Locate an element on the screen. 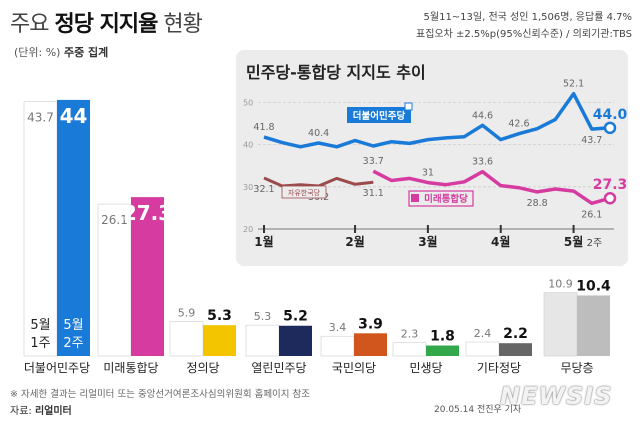 The width and height of the screenshot is (640, 427). legend-label-united: 미래통합당 is located at coordinates (446, 199).